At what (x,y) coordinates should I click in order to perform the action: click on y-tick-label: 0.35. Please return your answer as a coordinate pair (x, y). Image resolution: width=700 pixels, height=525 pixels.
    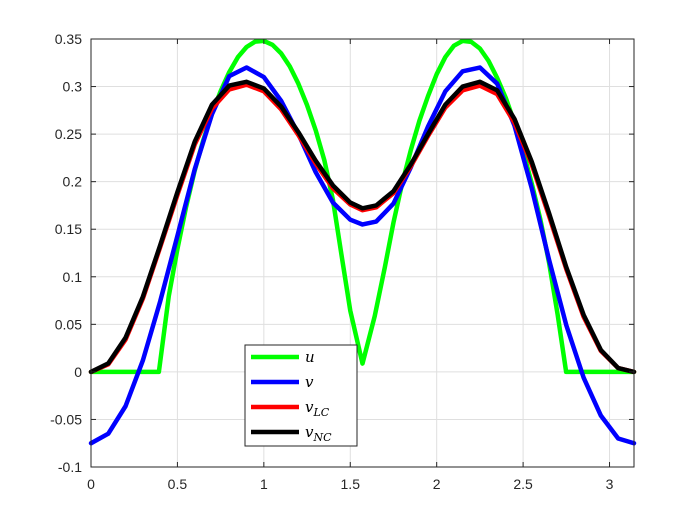
    Looking at the image, I should click on (68, 39).